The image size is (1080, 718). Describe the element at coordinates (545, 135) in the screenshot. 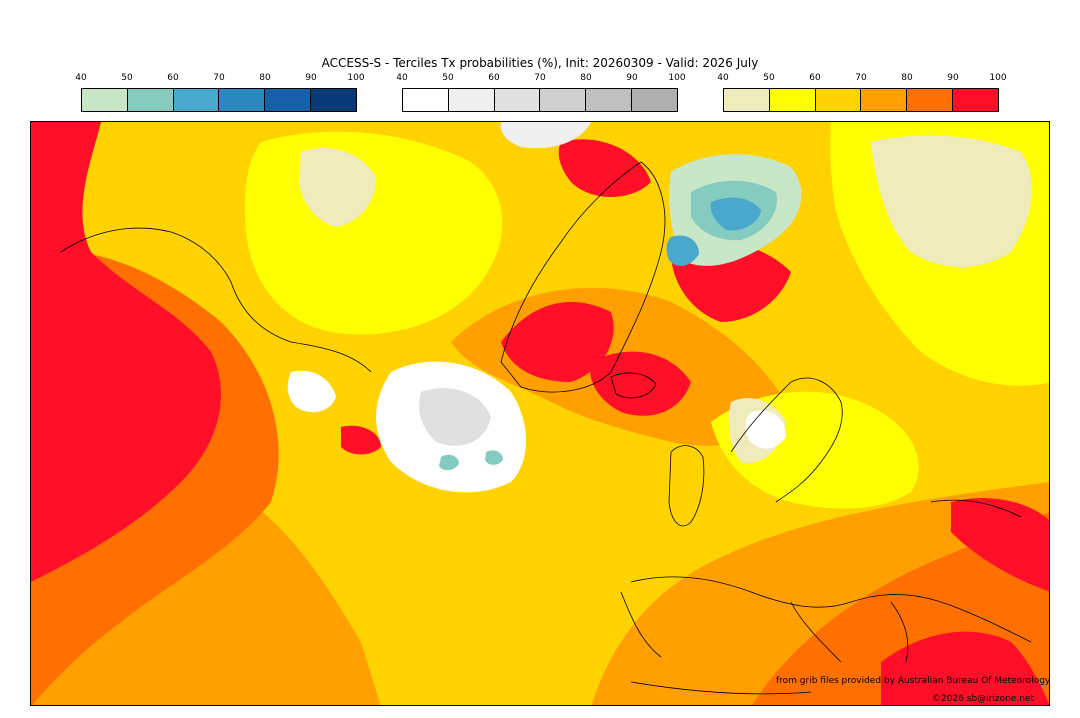

I see `field-near-normal-arctic` at that location.